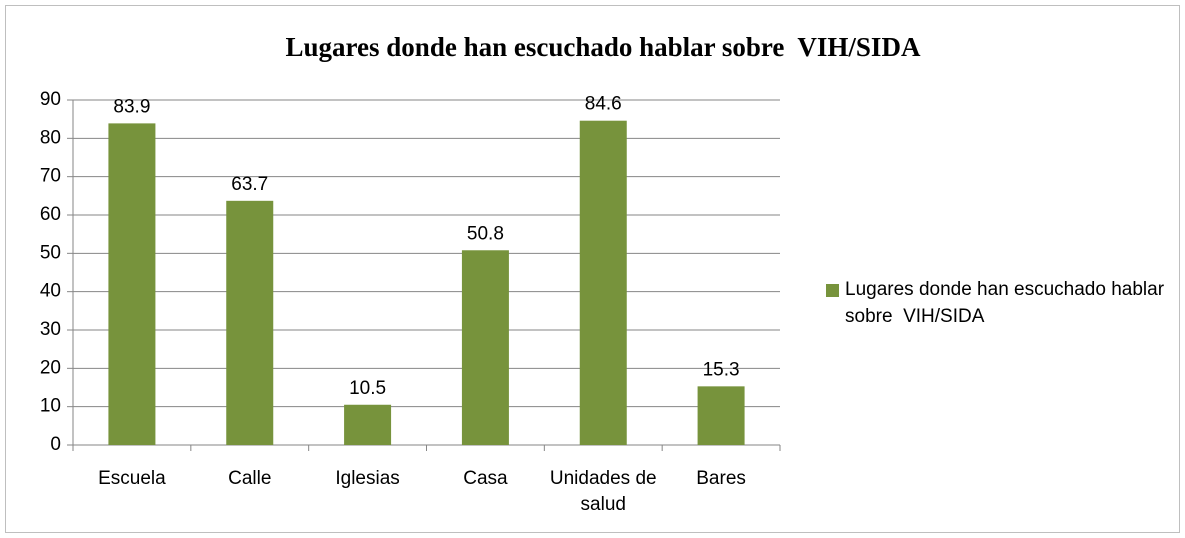 The image size is (1185, 538). Describe the element at coordinates (50, 99) in the screenshot. I see `y-tick-label: 90` at that location.